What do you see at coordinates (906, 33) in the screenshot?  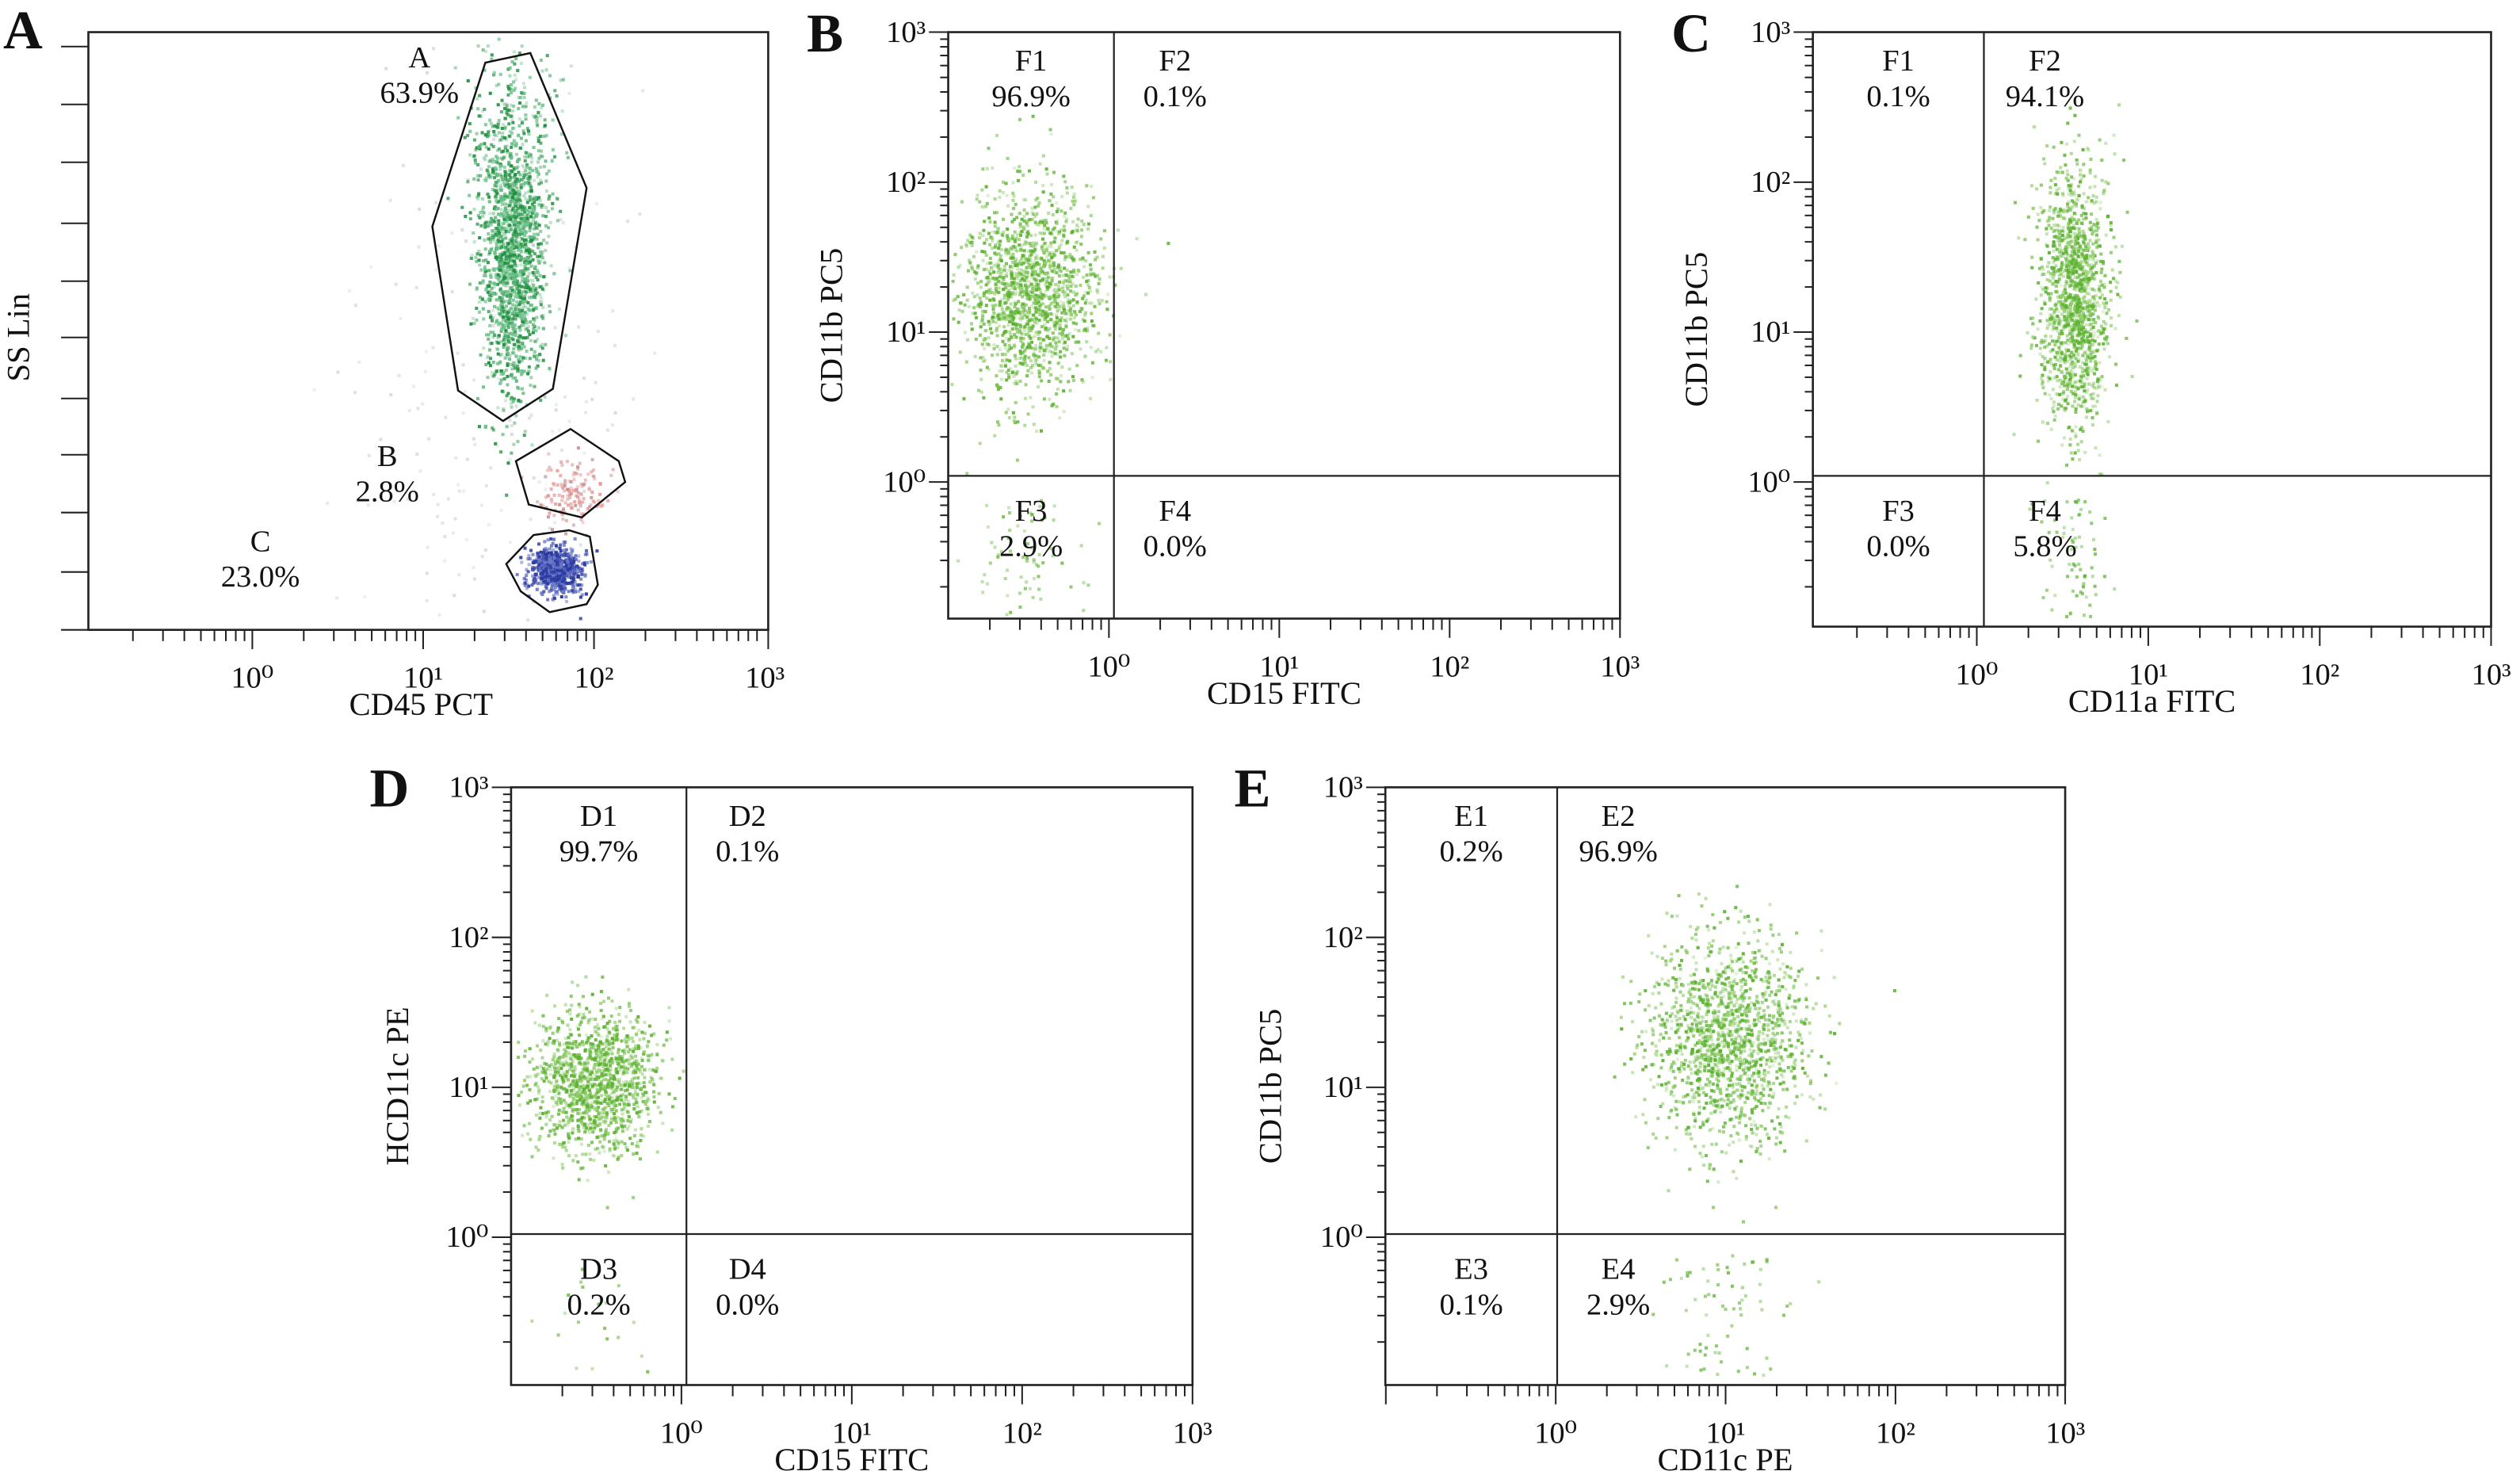 I see `y-tick-label: 10³` at bounding box center [906, 33].